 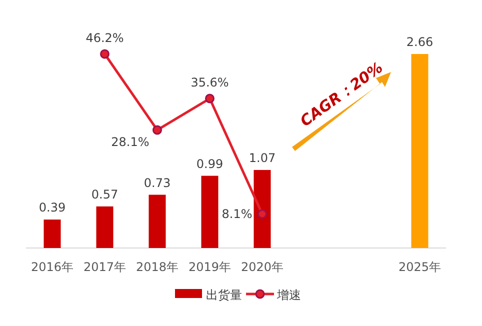 What do you see at coordinates (157, 267) in the screenshot?
I see `x-tick-label: 2018年` at bounding box center [157, 267].